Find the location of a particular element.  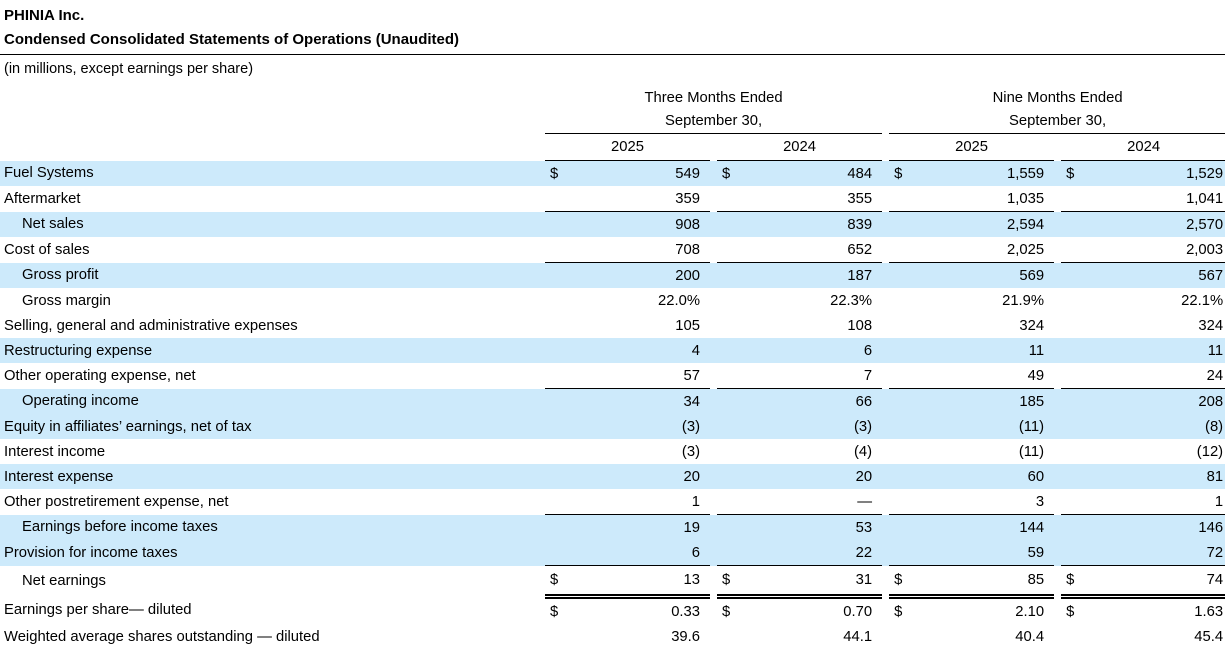

value-cell: 7 is located at coordinates (812, 376).